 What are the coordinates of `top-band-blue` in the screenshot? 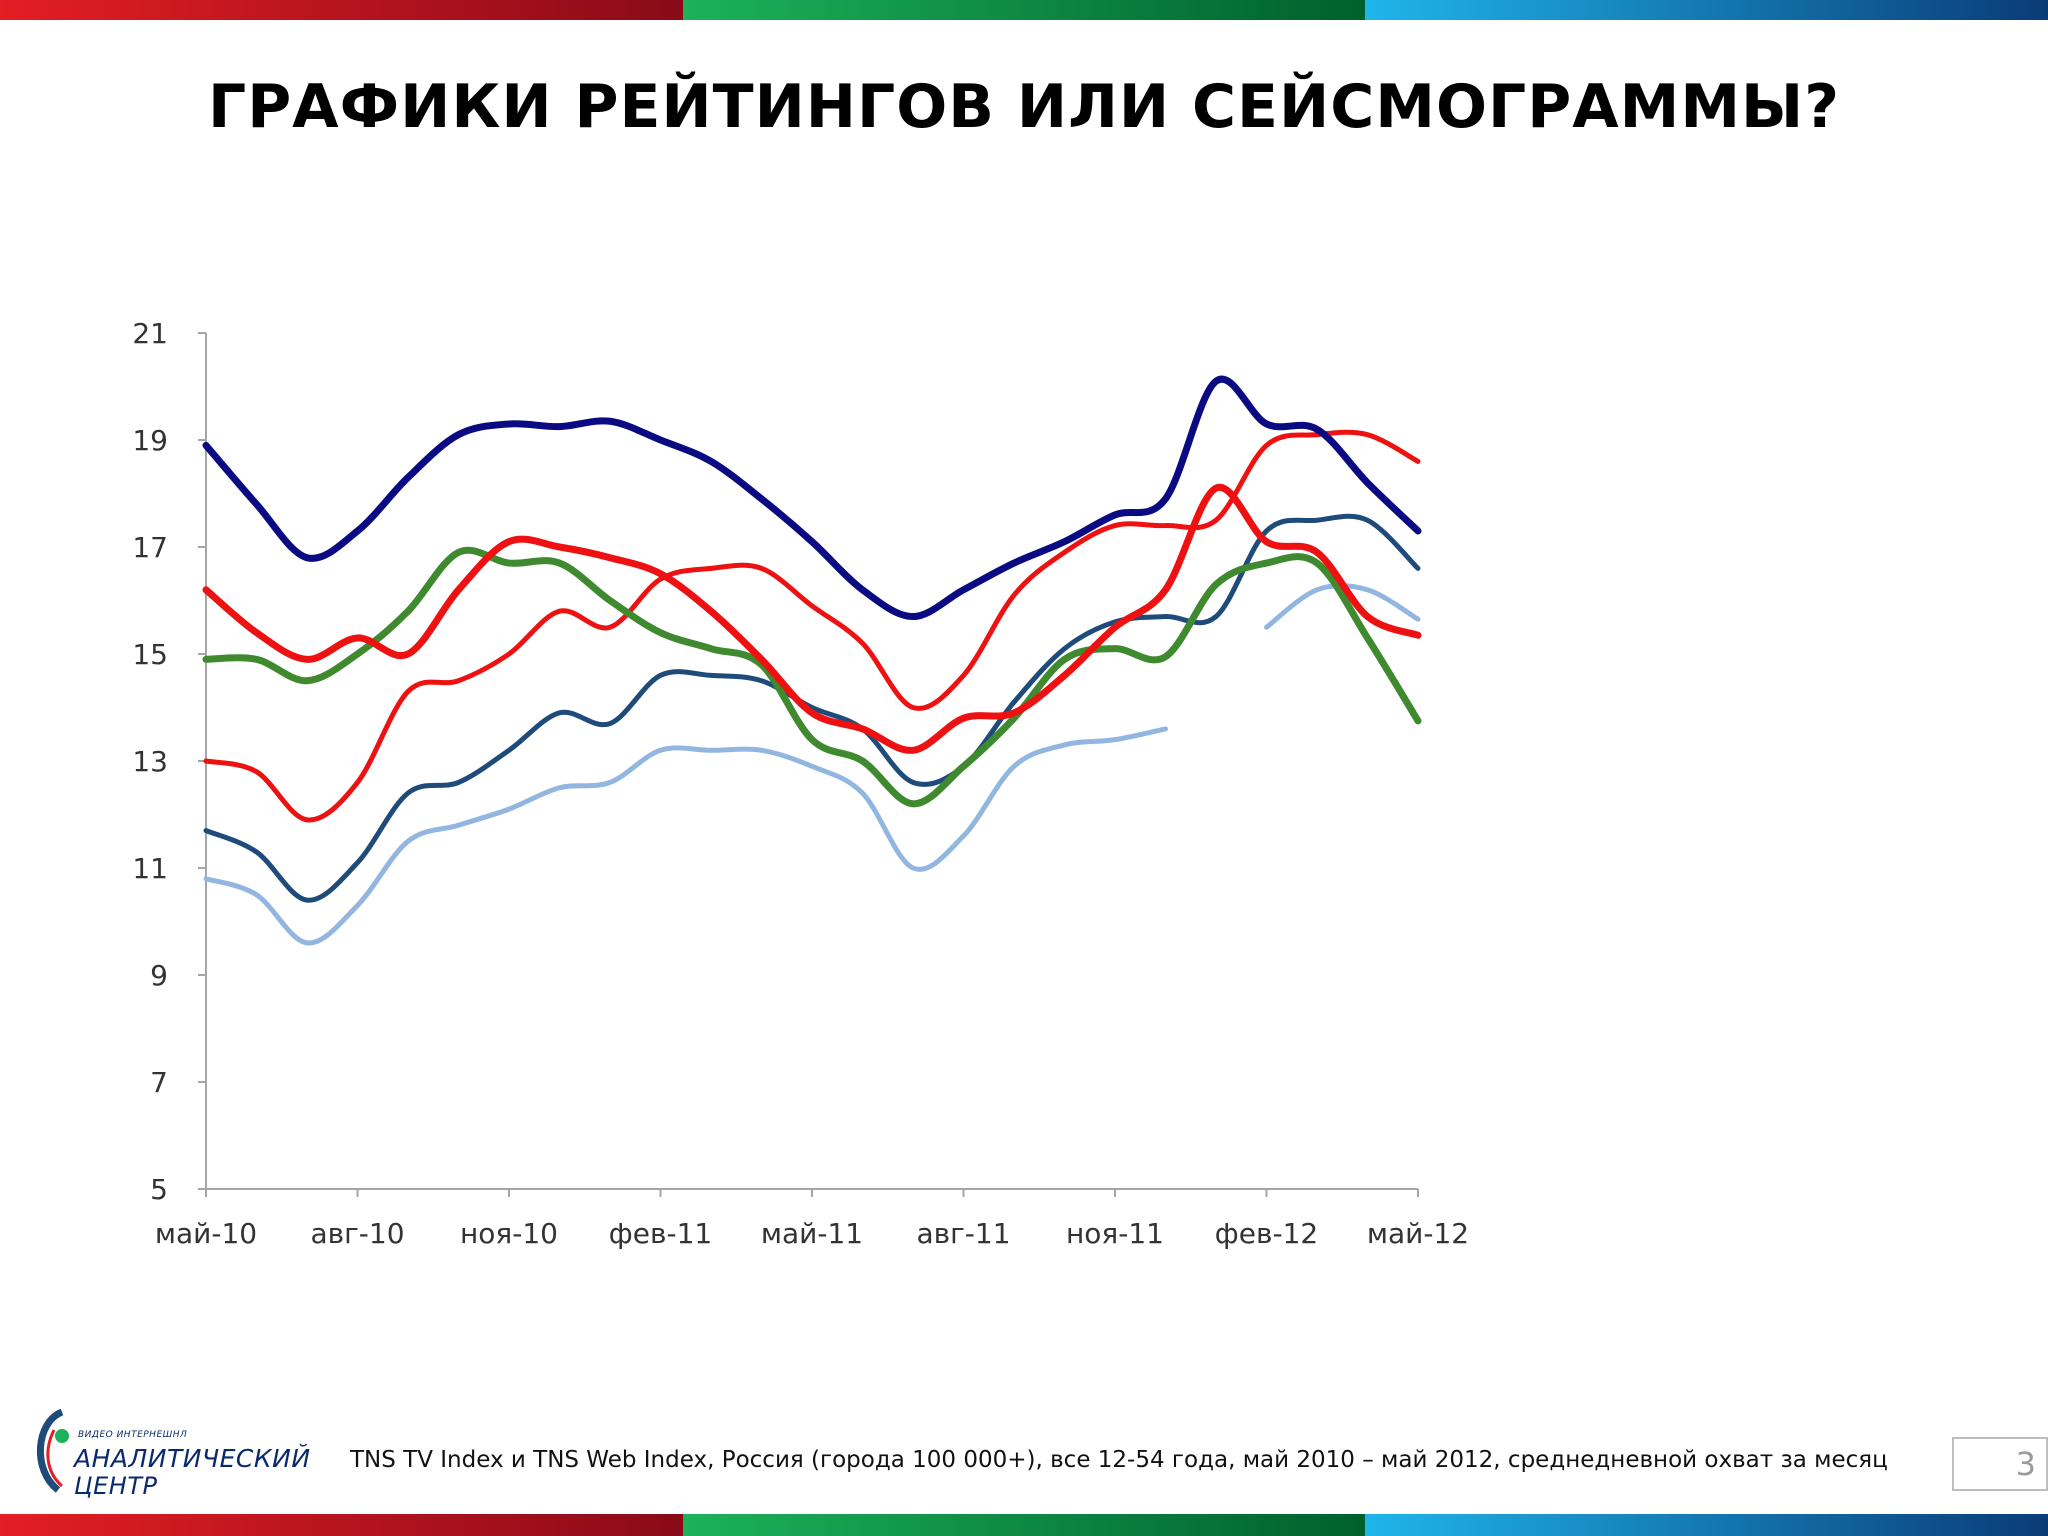 It's located at (1706, 10).